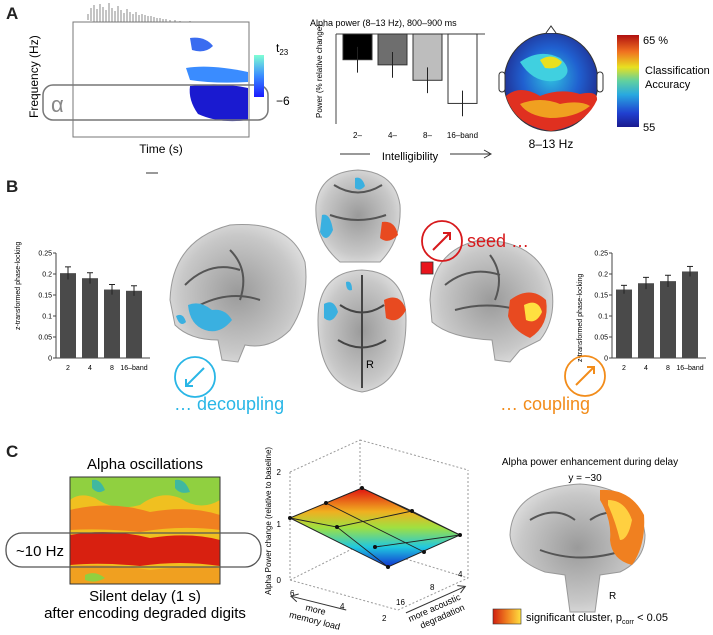 The width and height of the screenshot is (713, 635). I want to click on load-label-1: more, so click(316, 609).